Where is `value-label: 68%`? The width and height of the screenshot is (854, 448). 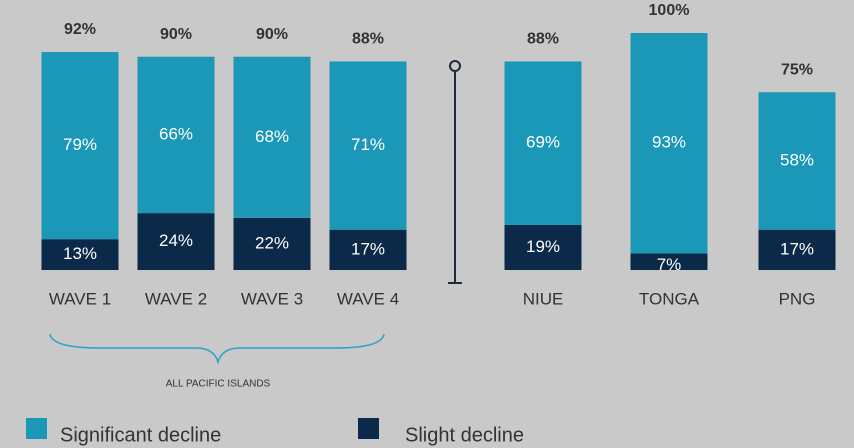 value-label: 68% is located at coordinates (272, 136).